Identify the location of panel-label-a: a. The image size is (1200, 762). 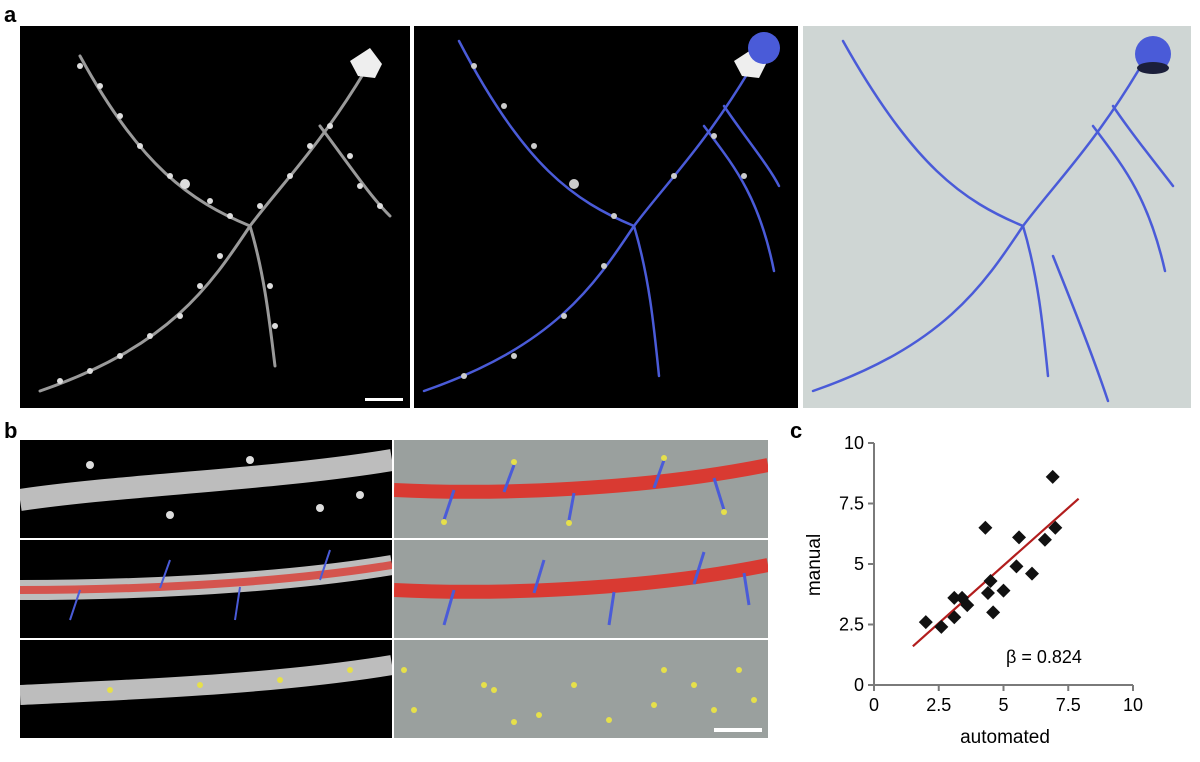
(10, 14).